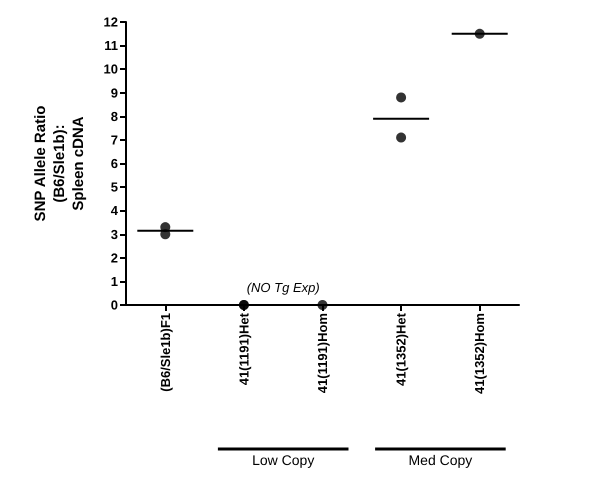 The image size is (589, 497). I want to click on y-tick-label: 9, so click(114, 92).